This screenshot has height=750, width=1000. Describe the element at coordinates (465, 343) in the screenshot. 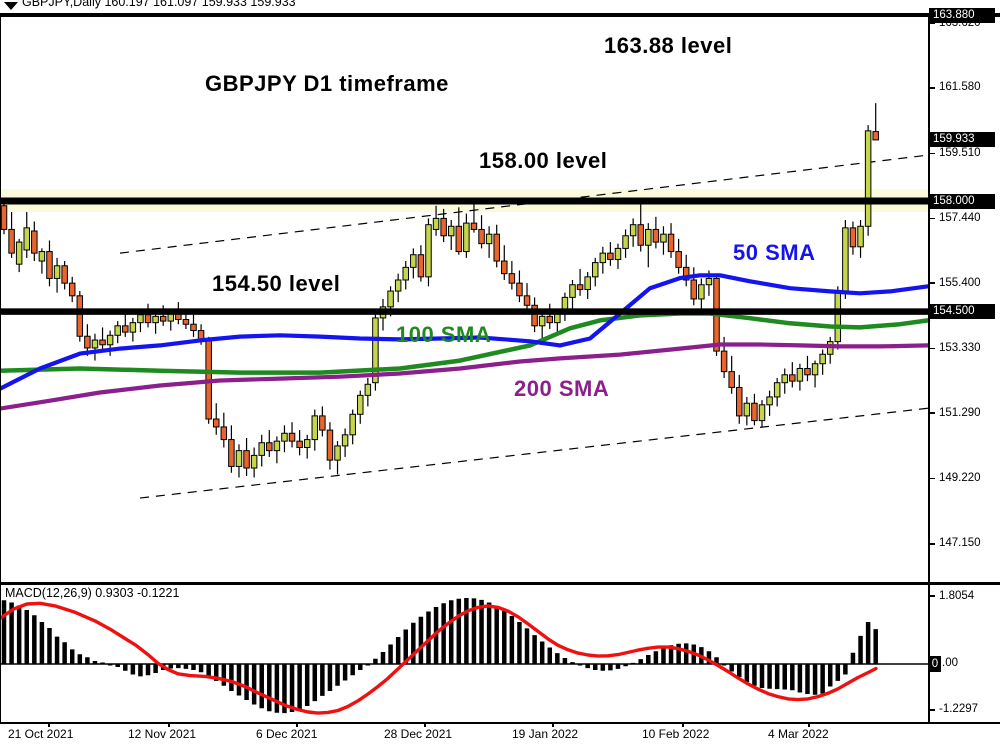

I see `sma-100-line` at that location.